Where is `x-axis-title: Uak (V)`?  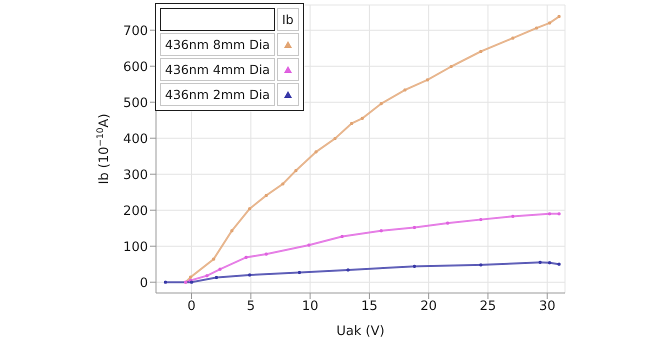
x-axis-title: Uak (V) is located at coordinates (360, 331).